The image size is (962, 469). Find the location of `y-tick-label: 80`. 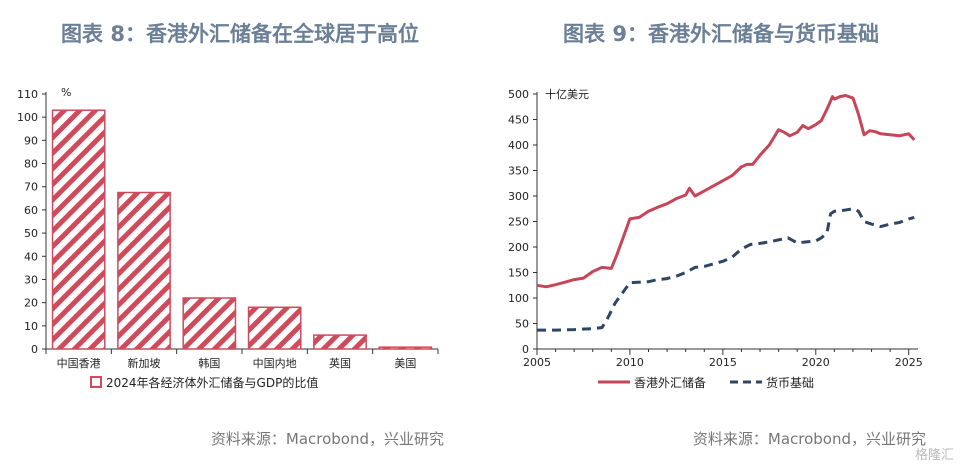

y-tick-label: 80 is located at coordinates (31, 164).